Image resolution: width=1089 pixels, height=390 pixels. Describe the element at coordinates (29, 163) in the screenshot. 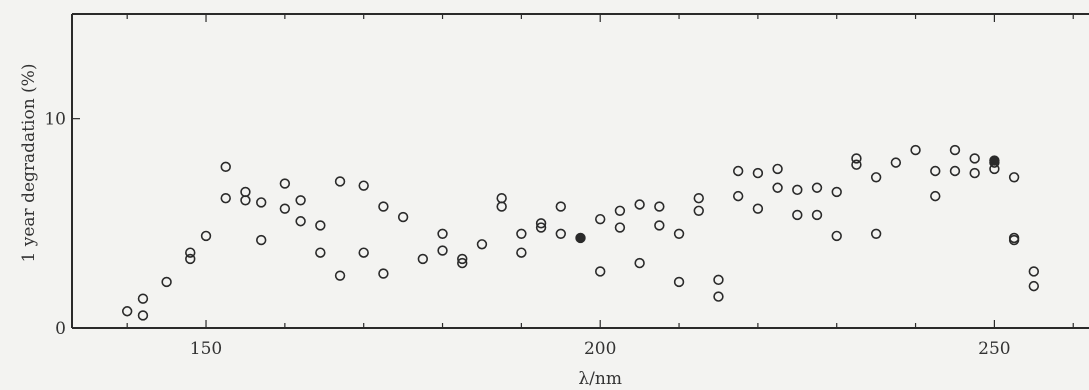

I see `y-axis-label: 1 year degradation (%)` at that location.